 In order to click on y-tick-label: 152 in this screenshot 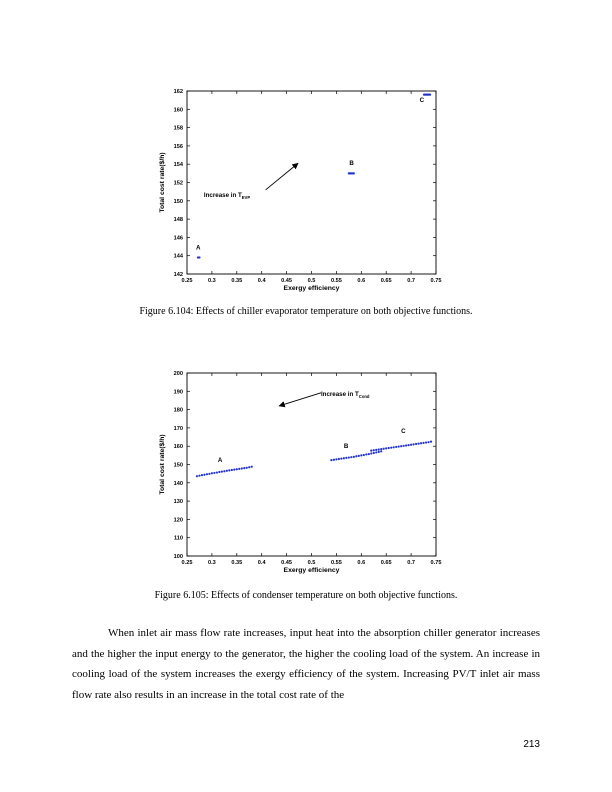, I will do `click(178, 184)`.